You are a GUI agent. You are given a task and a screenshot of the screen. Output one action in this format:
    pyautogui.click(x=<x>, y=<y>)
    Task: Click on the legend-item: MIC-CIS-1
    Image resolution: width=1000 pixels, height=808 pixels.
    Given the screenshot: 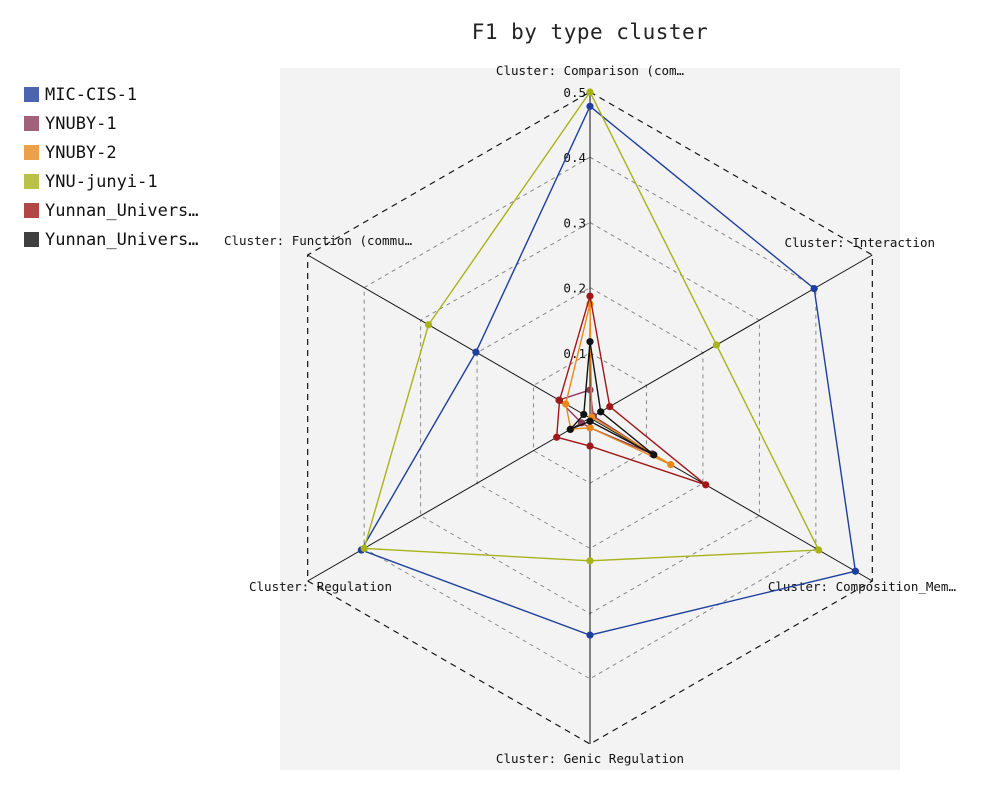 What is the action you would take?
    pyautogui.click(x=111, y=94)
    